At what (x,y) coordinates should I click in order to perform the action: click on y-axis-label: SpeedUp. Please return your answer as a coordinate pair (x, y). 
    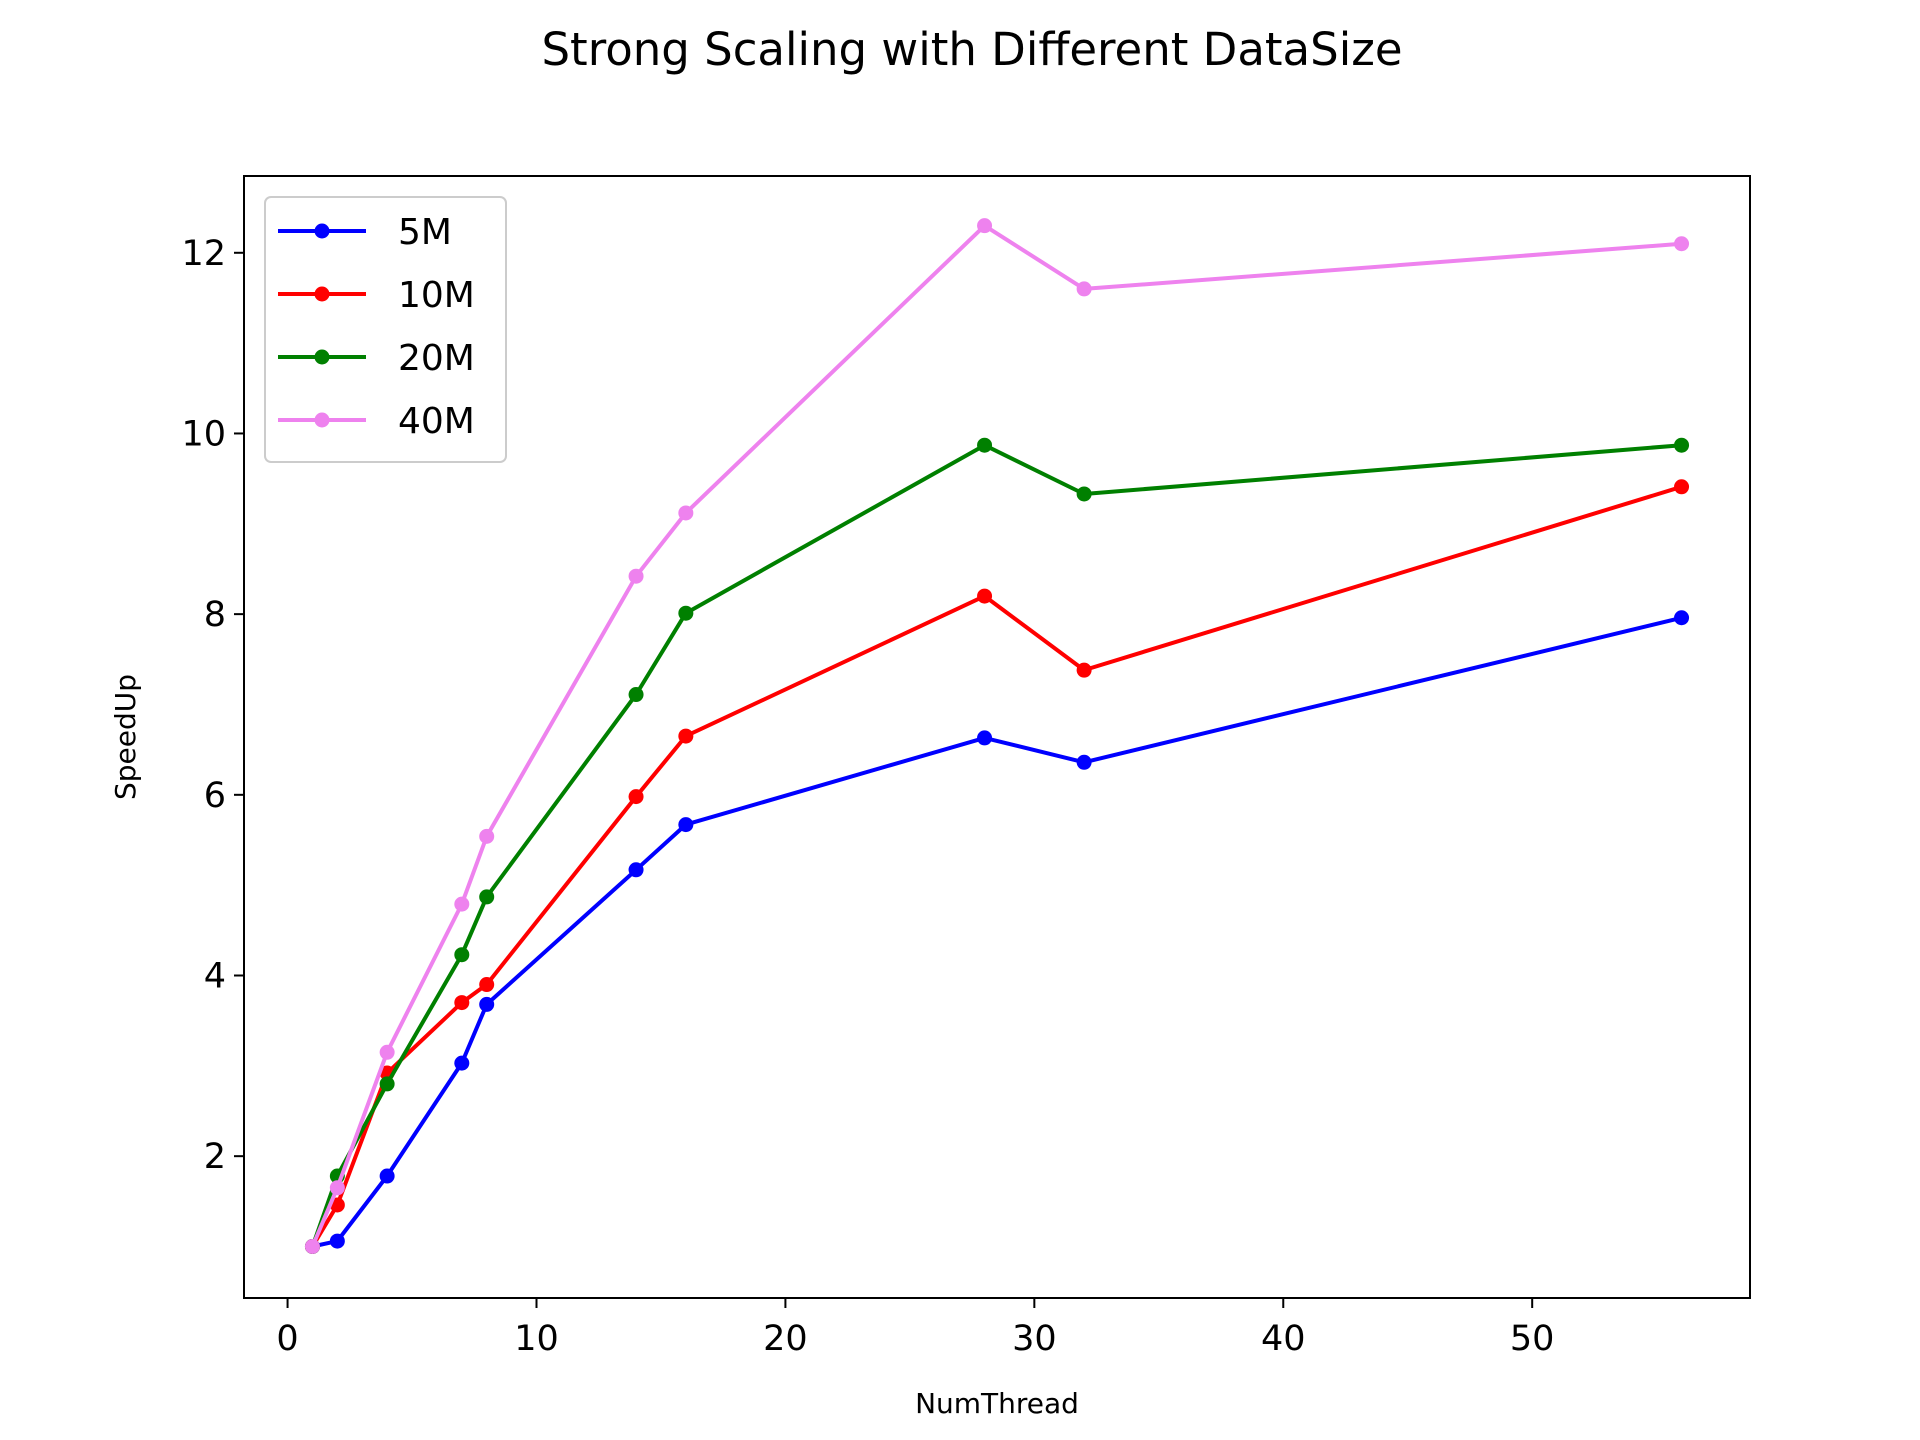
    Looking at the image, I should click on (125, 737).